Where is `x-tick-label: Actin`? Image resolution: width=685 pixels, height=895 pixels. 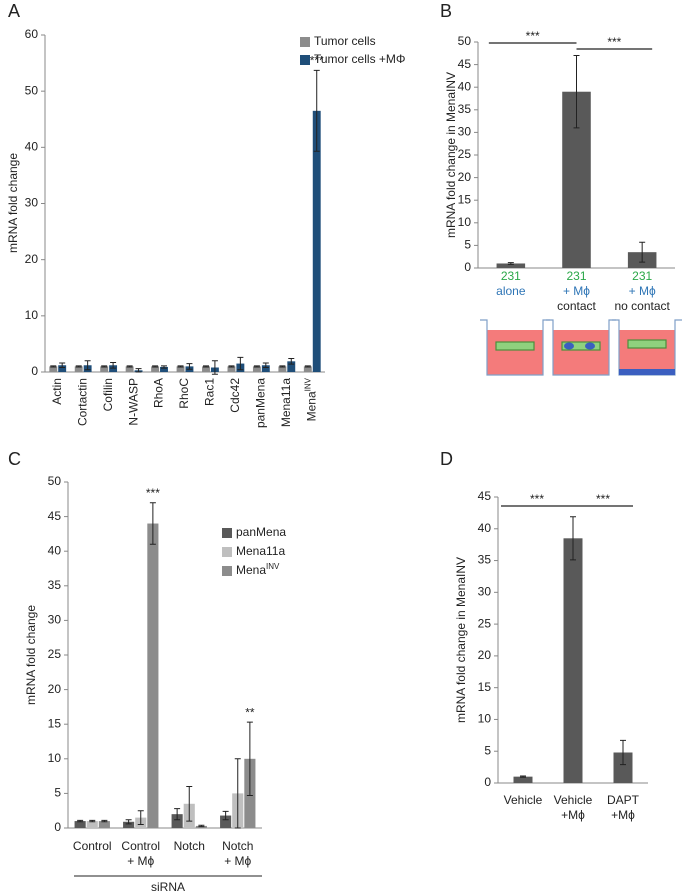 x-tick-label: Actin is located at coordinates (57, 391).